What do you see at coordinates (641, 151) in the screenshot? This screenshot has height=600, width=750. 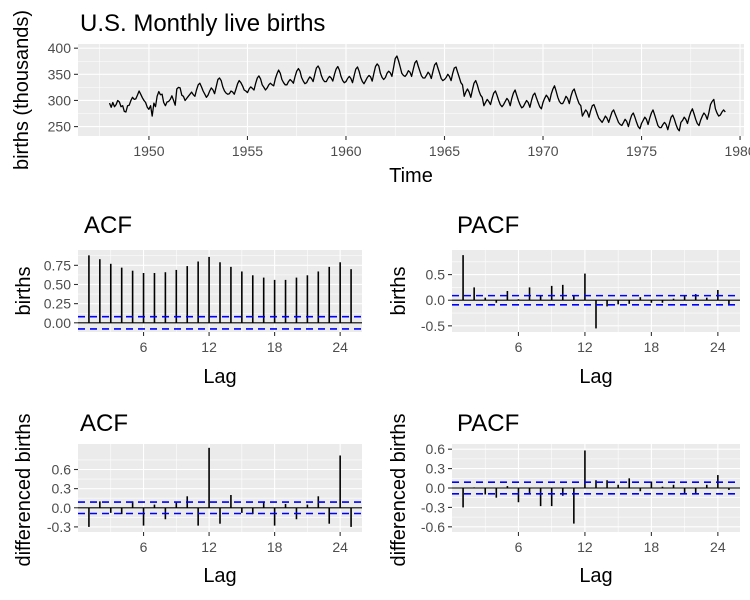 I see `x-tick-label: 1975` at bounding box center [641, 151].